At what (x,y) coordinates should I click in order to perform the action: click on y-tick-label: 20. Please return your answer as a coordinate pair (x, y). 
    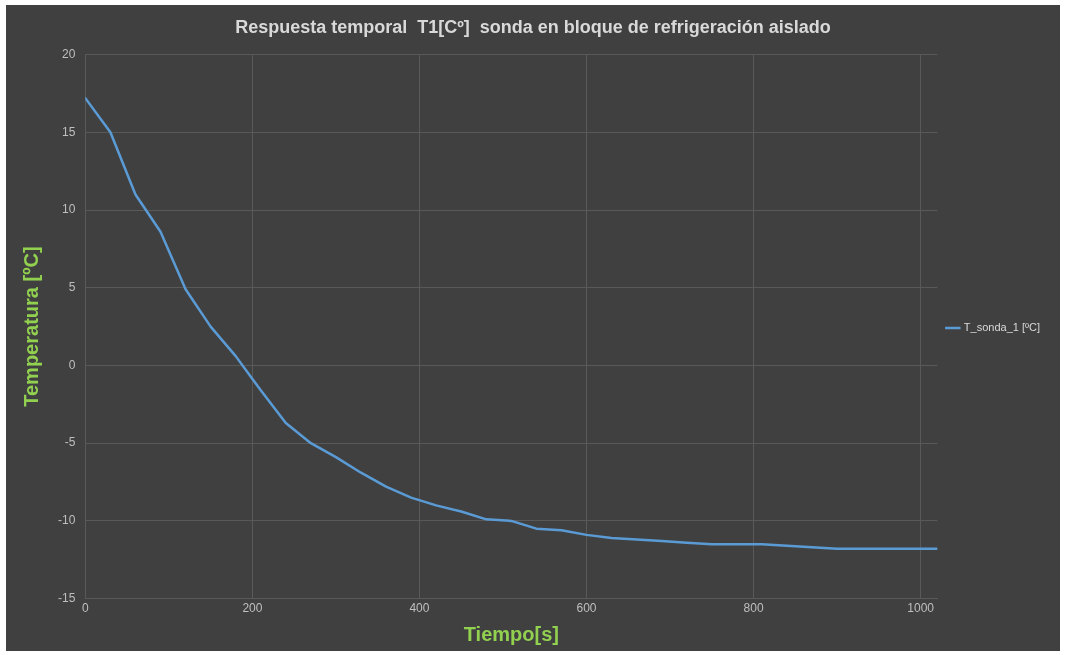
    Looking at the image, I should click on (68, 53).